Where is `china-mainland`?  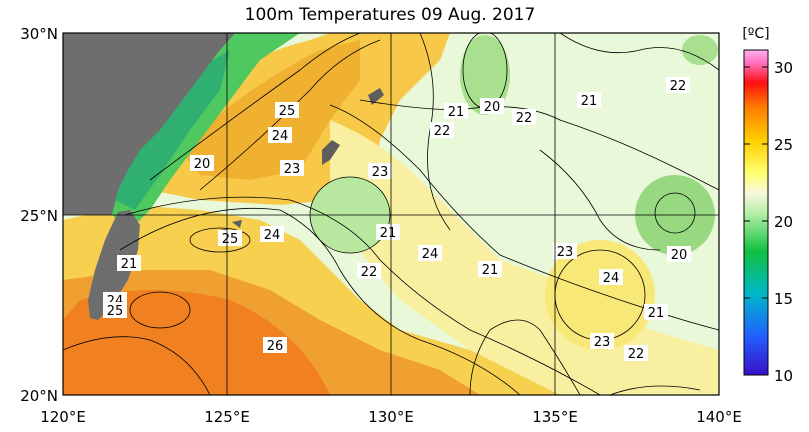
china-mainland is located at coordinates (149, 124).